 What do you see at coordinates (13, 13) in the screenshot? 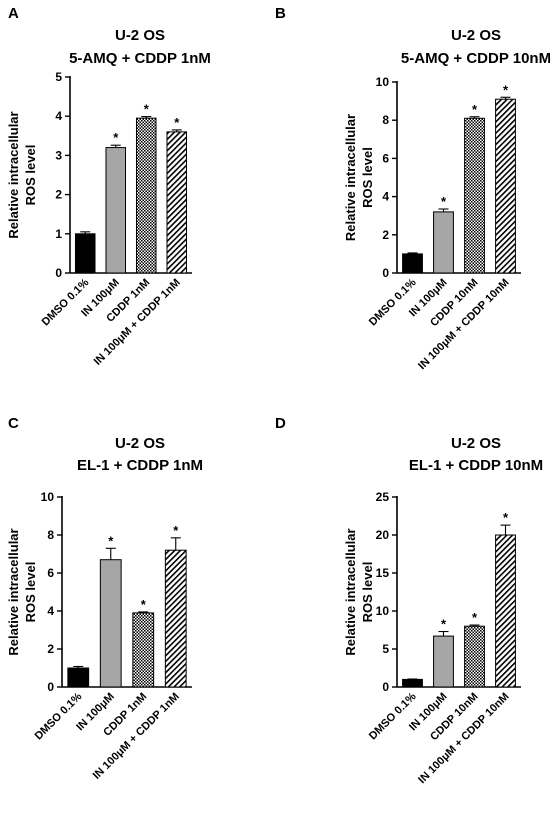
I see `panel-letter: A` at bounding box center [13, 13].